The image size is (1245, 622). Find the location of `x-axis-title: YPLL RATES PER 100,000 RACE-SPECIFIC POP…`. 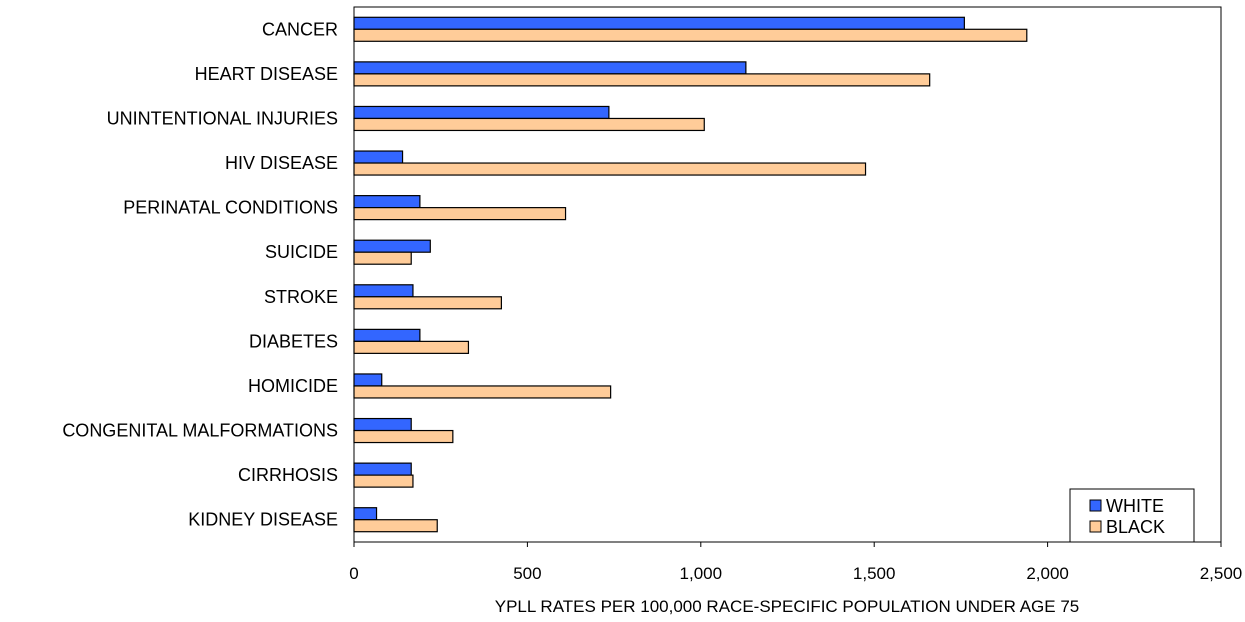

x-axis-title: YPLL RATES PER 100,000 RACE-SPECIFIC POP… is located at coordinates (787, 606).